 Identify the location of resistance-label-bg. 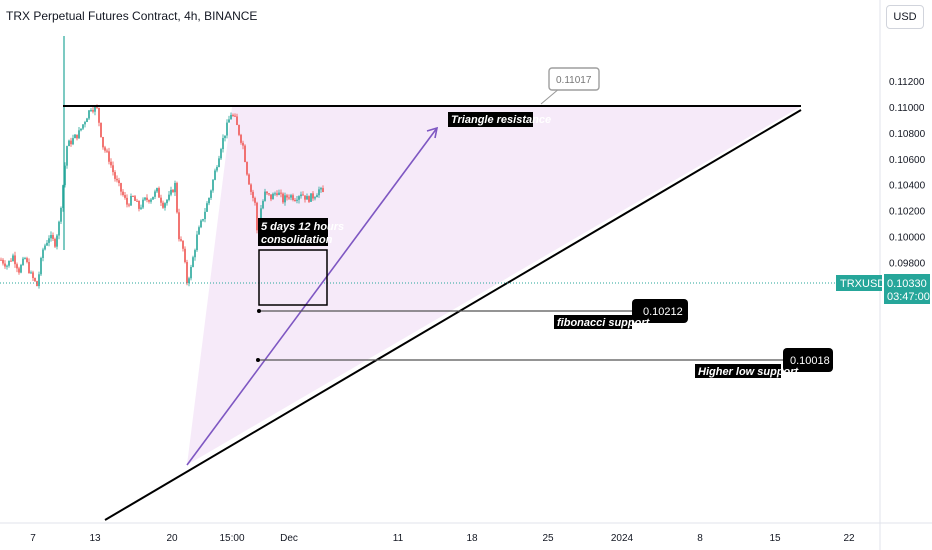
(490, 119).